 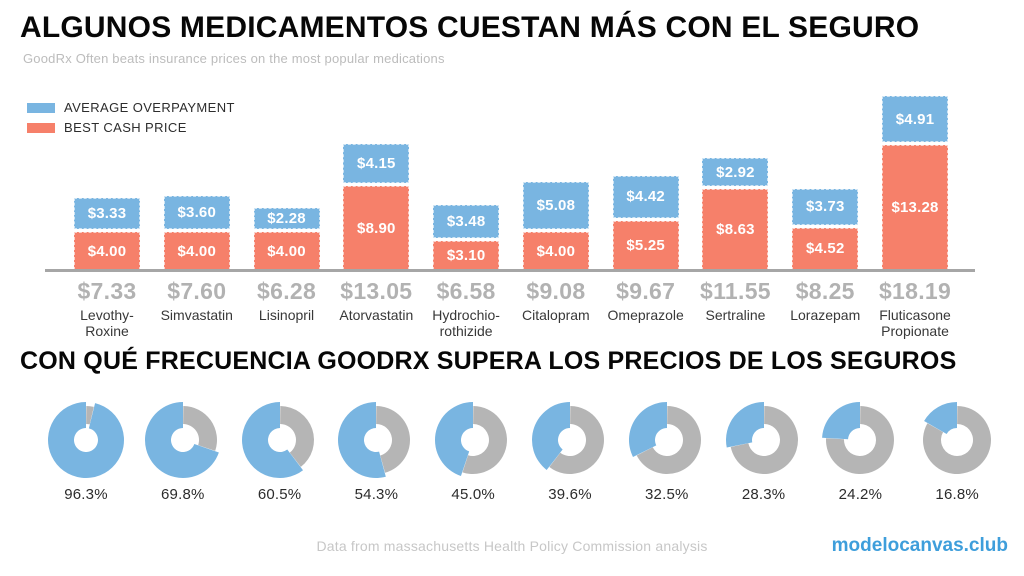 I want to click on donut-chart: 54.3%, so click(x=376, y=451).